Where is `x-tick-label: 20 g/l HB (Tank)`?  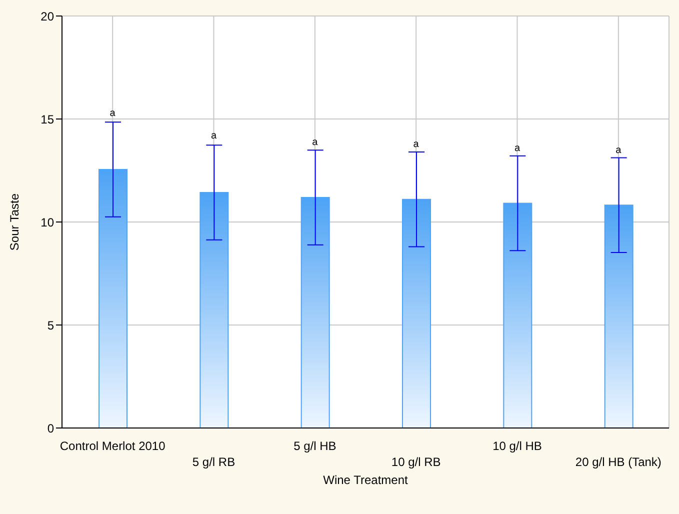 x-tick-label: 20 g/l HB (Tank) is located at coordinates (618, 462).